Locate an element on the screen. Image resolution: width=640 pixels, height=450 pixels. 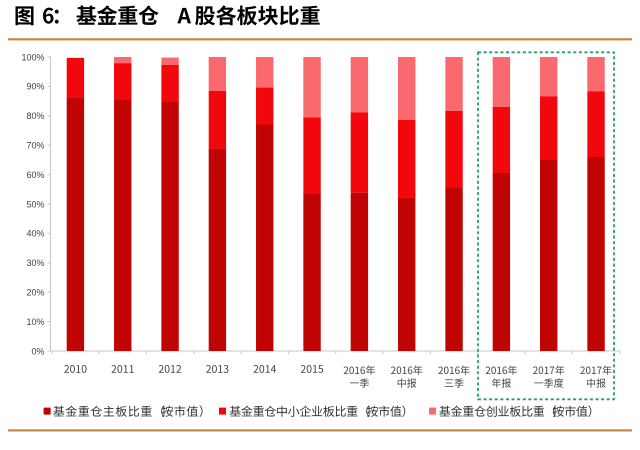
svg-text: 100% is located at coordinates (32, 57).